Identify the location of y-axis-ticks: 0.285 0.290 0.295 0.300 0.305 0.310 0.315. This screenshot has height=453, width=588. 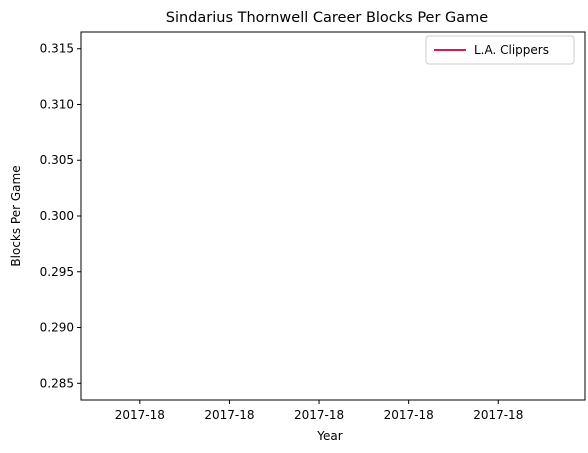
(60, 216).